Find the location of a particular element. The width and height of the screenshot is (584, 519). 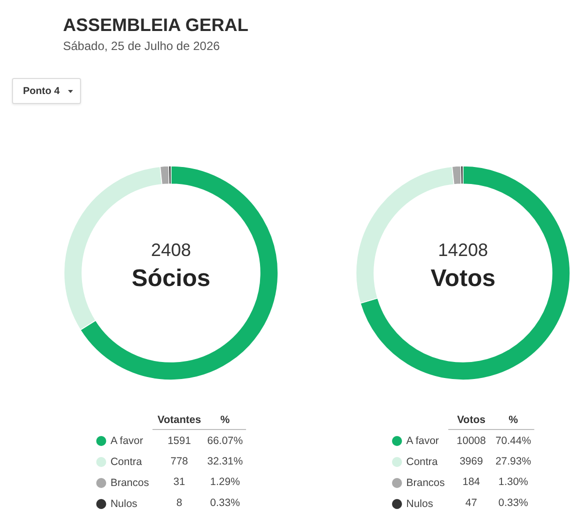

text: 14208 is located at coordinates (463, 250).